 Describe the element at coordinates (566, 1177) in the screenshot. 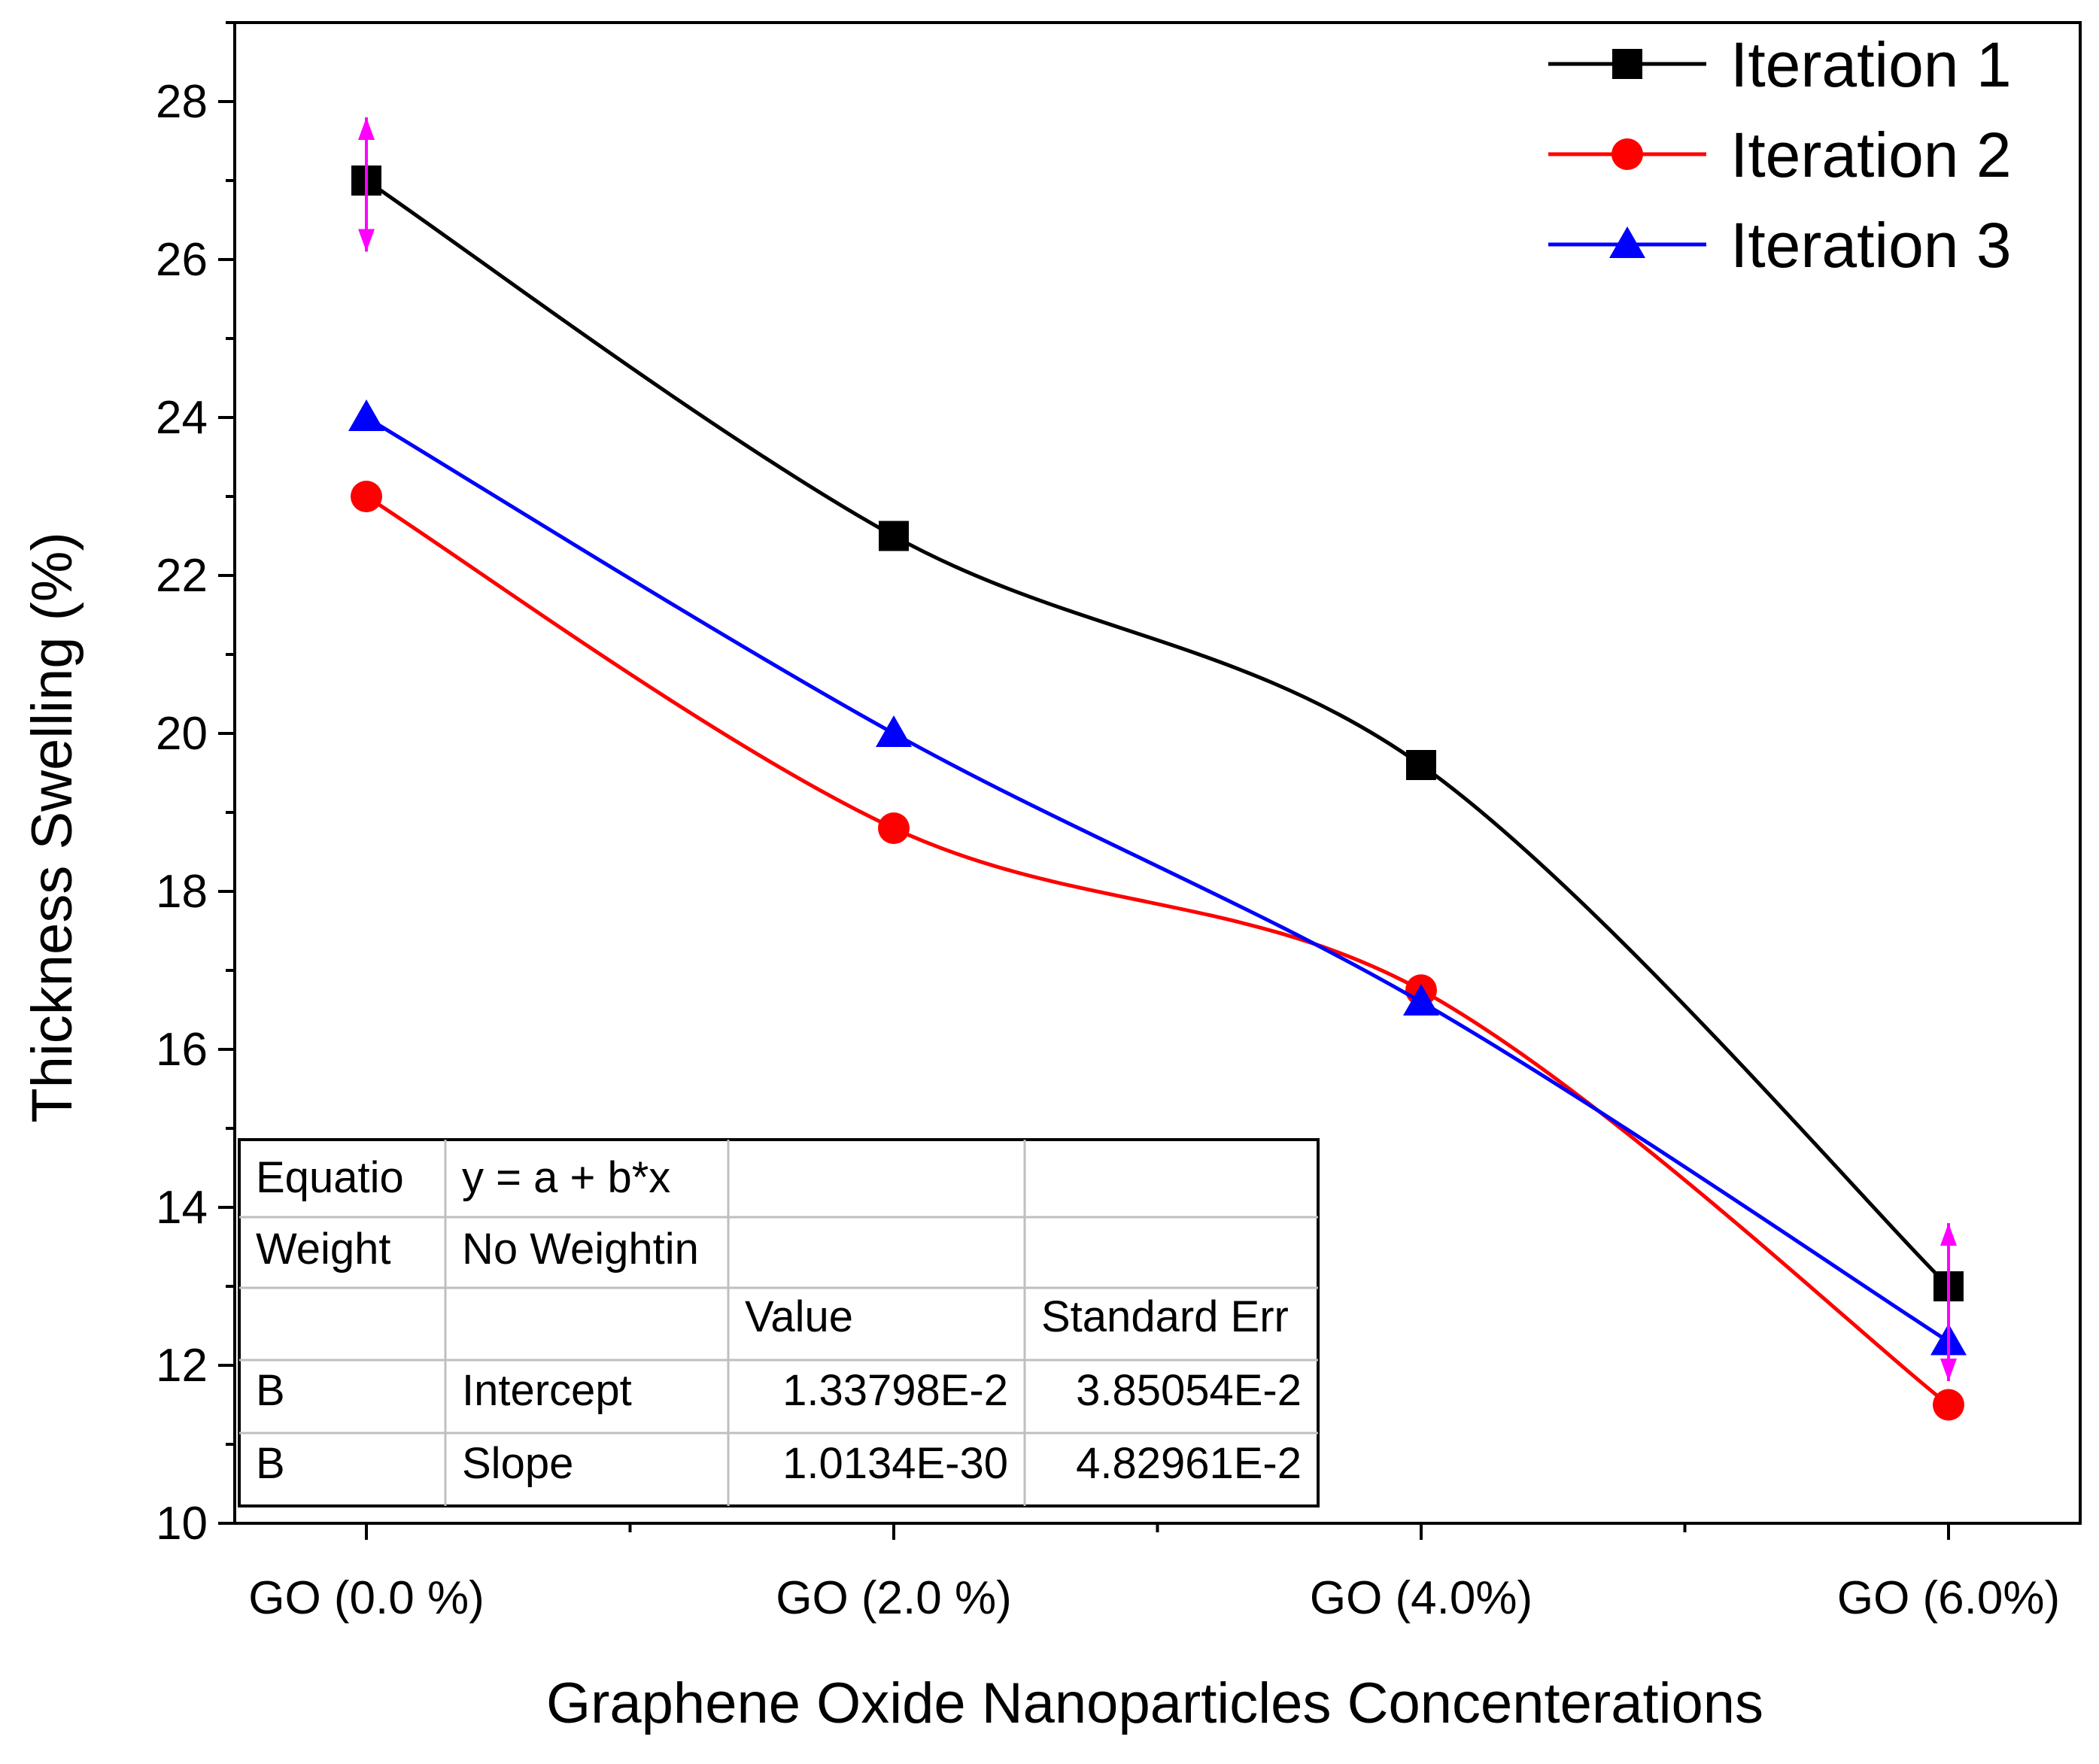

I see `table-cell: y = a + b*x` at that location.